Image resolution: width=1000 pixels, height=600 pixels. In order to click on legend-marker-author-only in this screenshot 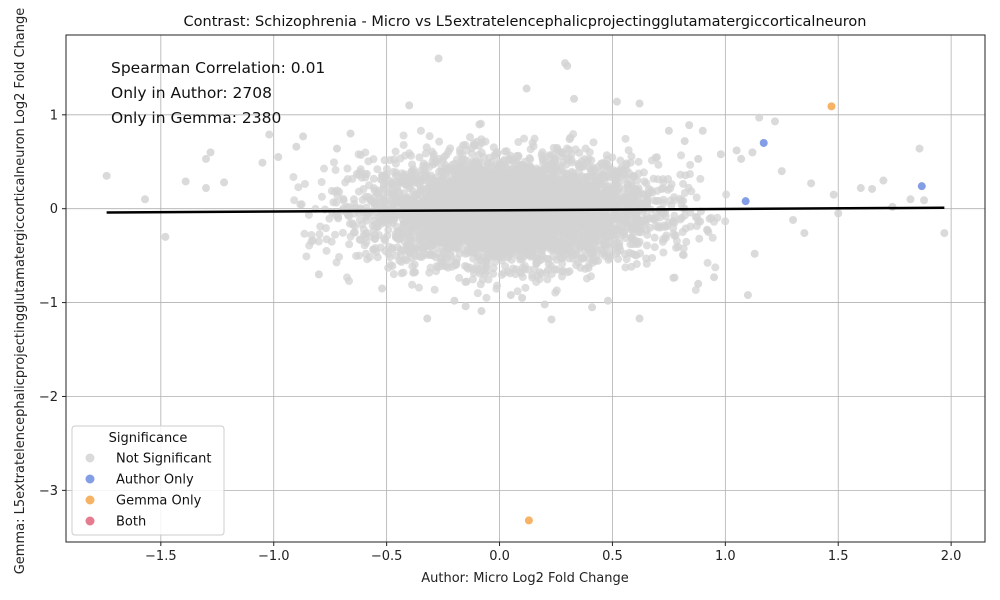, I will do `click(90, 479)`.